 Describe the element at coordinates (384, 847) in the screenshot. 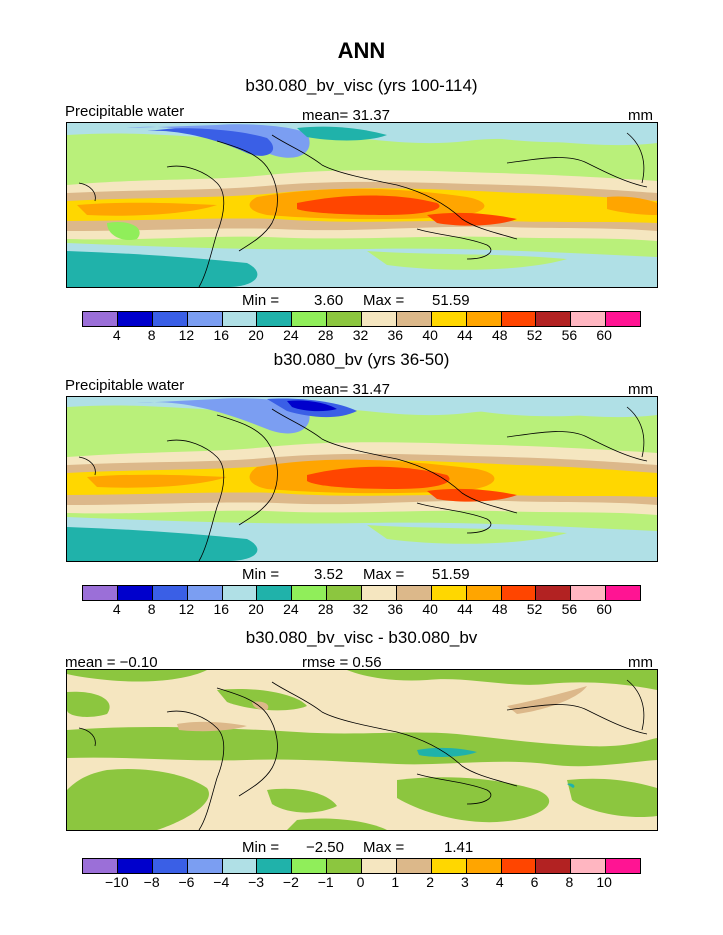

I see `panel3-max-label: Max =` at that location.